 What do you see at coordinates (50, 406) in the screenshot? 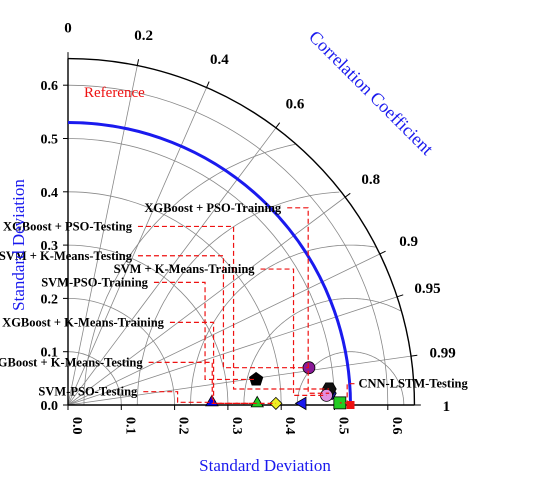
I see `y-tick-label: 0.0` at bounding box center [50, 406].